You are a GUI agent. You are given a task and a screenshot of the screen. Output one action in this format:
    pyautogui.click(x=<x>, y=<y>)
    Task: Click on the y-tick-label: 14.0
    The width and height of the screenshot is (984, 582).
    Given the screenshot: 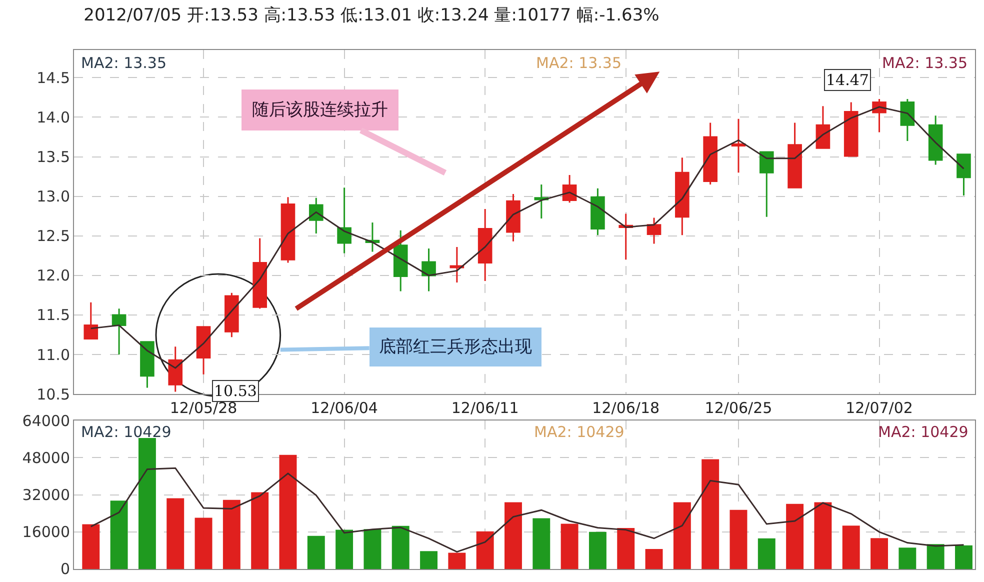 What is the action you would take?
    pyautogui.click(x=53, y=117)
    